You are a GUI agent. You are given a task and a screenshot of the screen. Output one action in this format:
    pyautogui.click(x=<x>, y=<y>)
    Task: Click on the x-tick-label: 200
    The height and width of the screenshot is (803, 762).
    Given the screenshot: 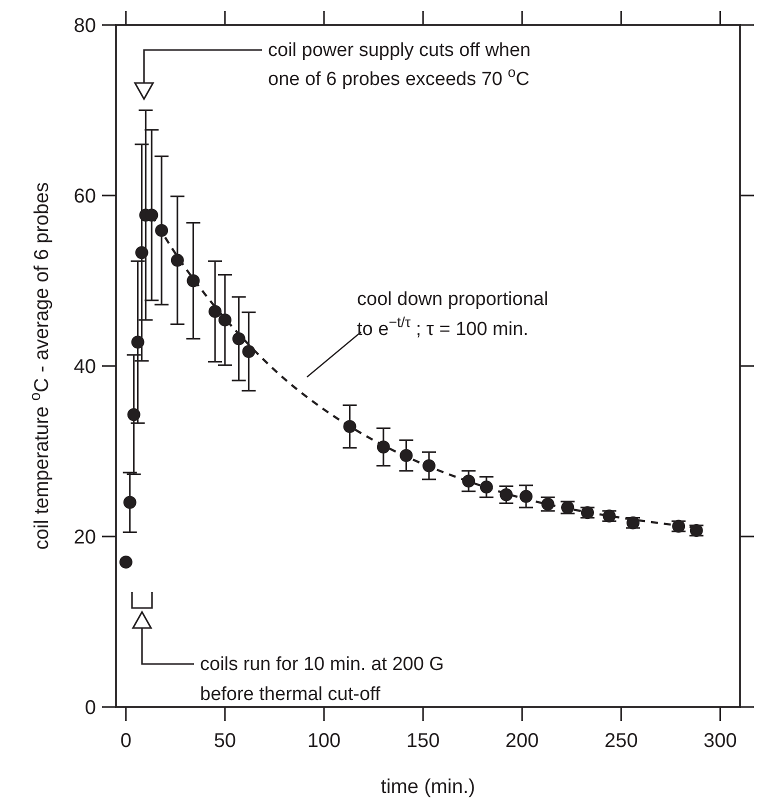 What is the action you would take?
    pyautogui.click(x=522, y=741)
    